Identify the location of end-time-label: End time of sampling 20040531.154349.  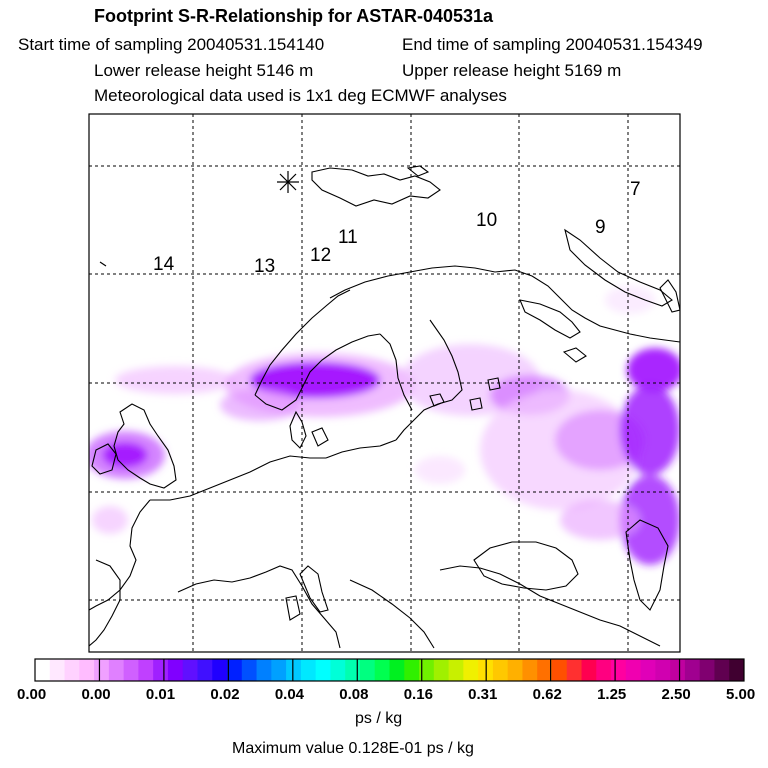
(552, 44).